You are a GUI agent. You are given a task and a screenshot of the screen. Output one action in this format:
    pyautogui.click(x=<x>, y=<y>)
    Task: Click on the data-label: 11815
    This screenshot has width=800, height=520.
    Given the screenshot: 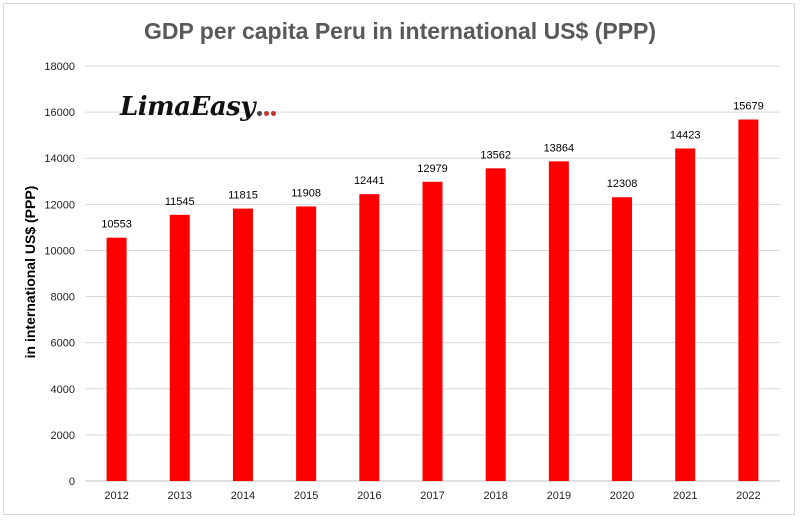 What is the action you would take?
    pyautogui.click(x=243, y=196)
    